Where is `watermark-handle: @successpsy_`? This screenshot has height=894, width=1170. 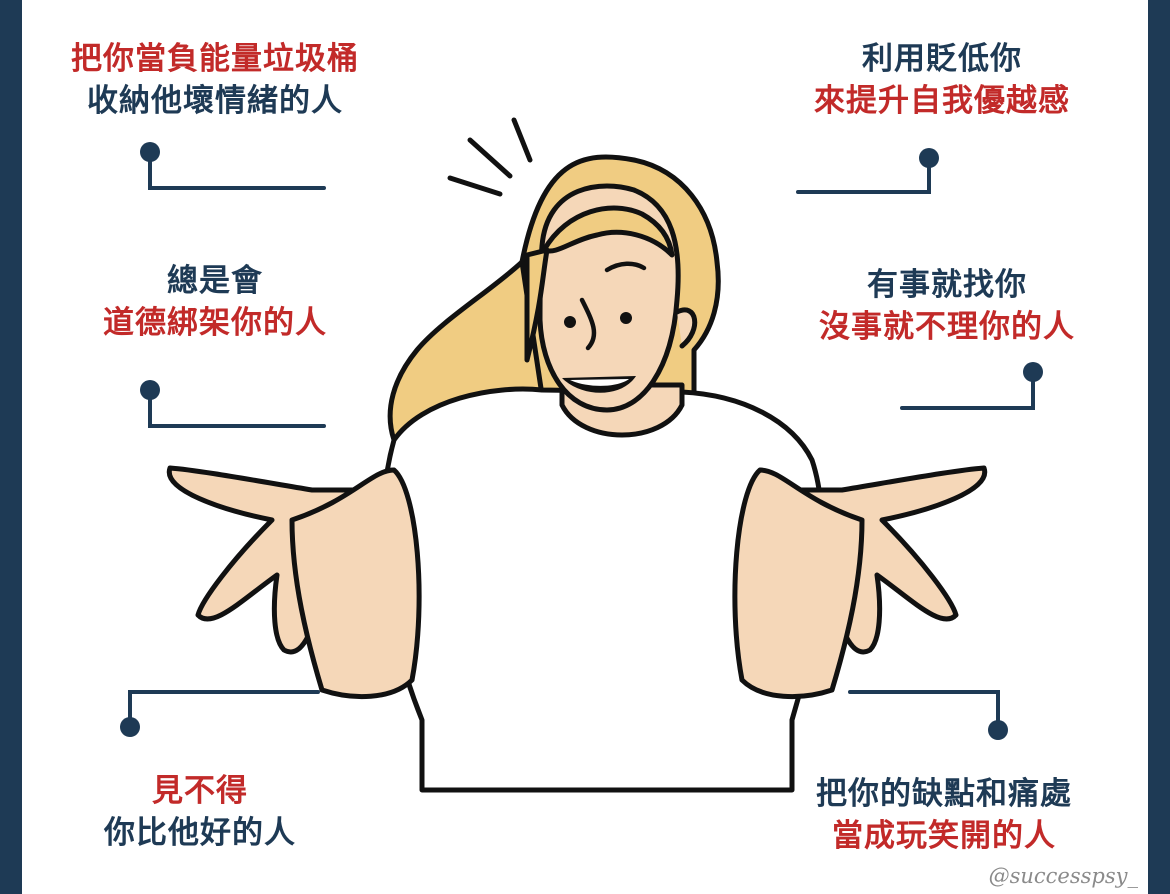
watermark-handle: @successpsy_ is located at coordinates (1063, 876).